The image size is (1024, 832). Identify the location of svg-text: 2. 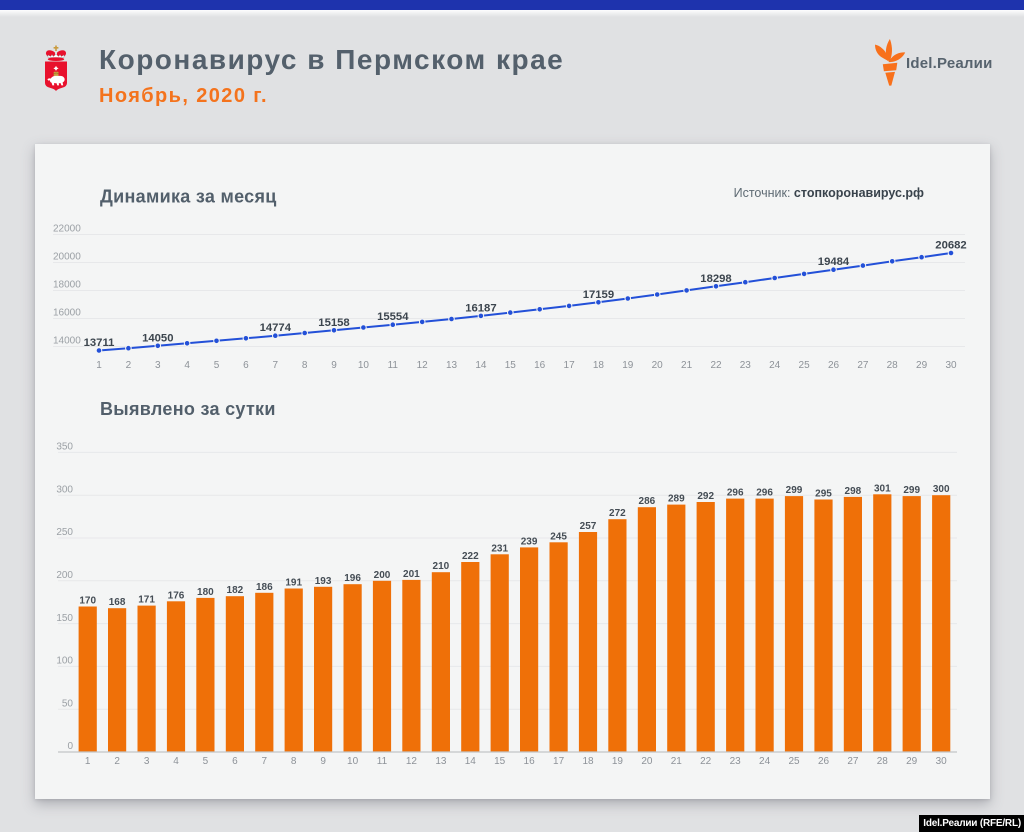
(129, 365).